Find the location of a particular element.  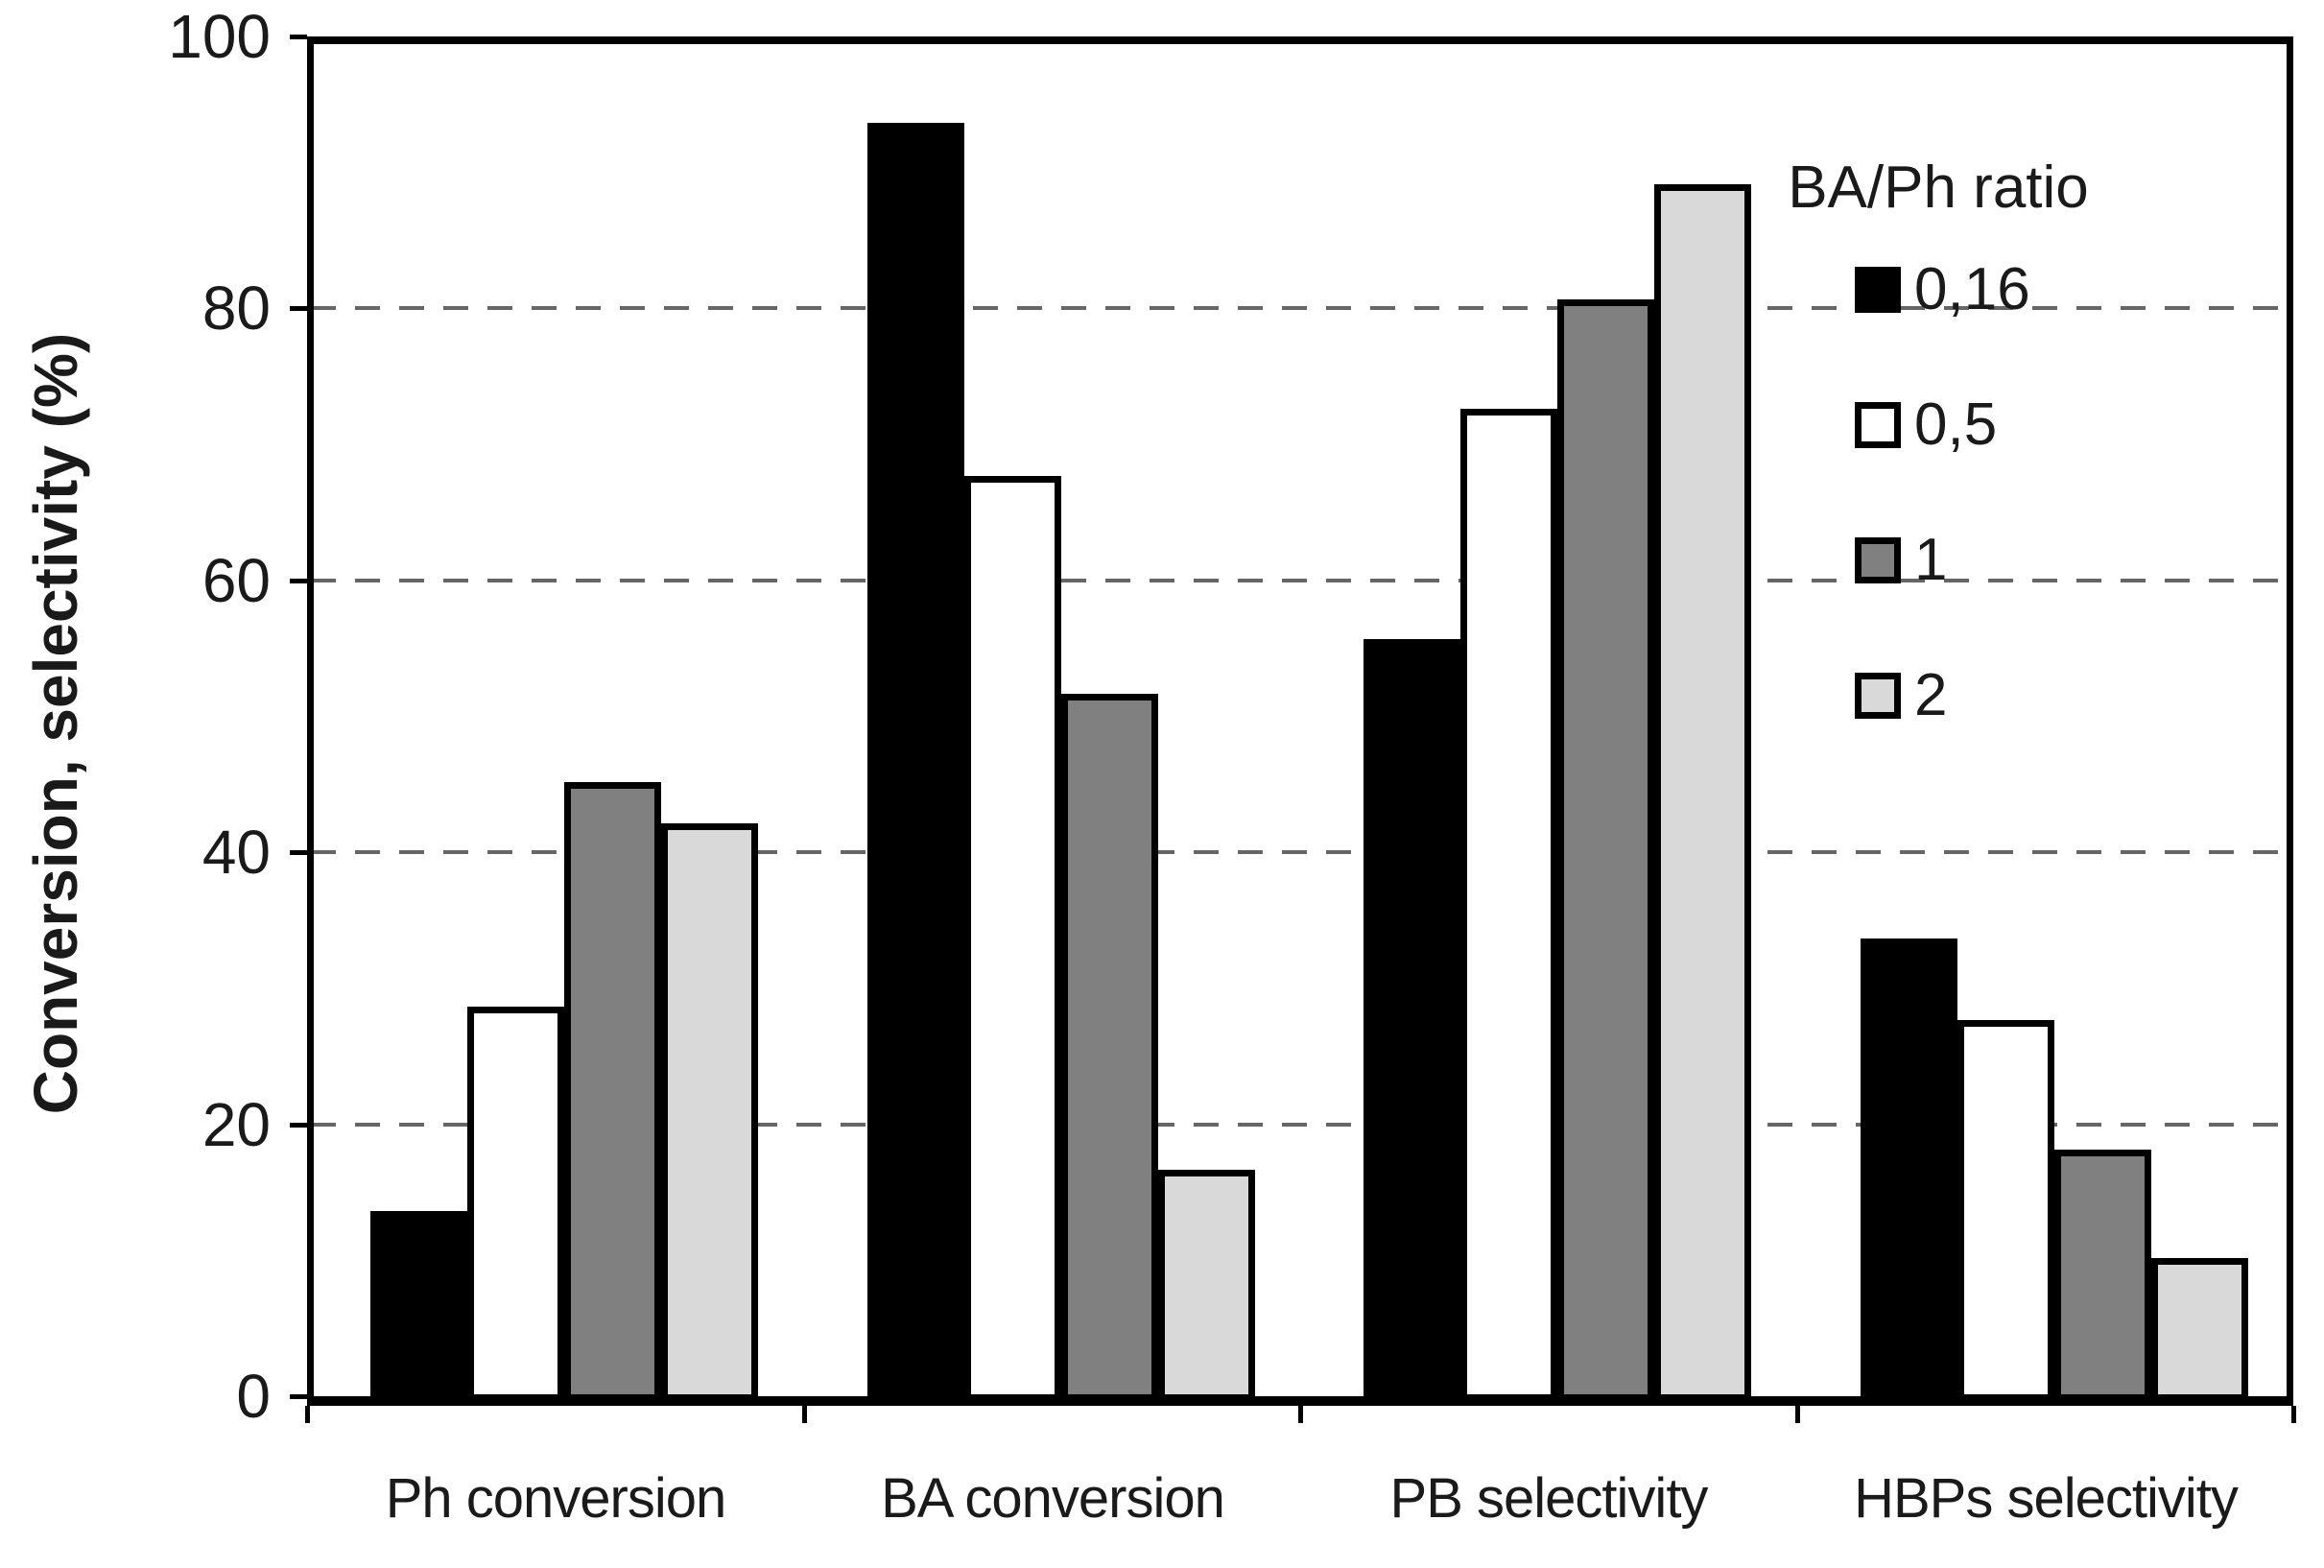

y-tick-label-0: 0 is located at coordinates (254, 1396).